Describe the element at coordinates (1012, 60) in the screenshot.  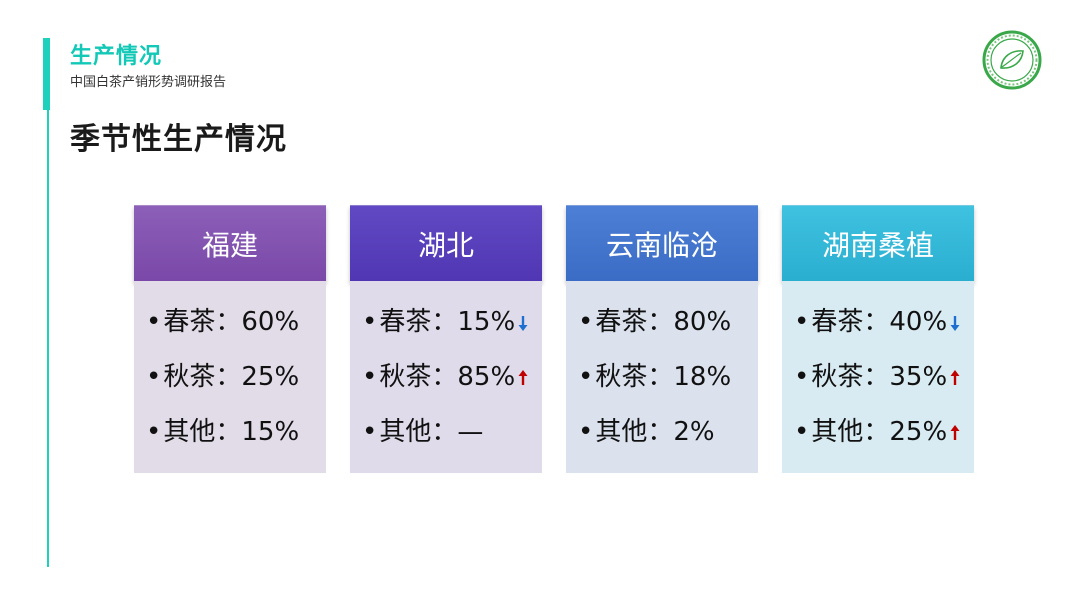
I see `tea-leaf-logo-icon` at that location.